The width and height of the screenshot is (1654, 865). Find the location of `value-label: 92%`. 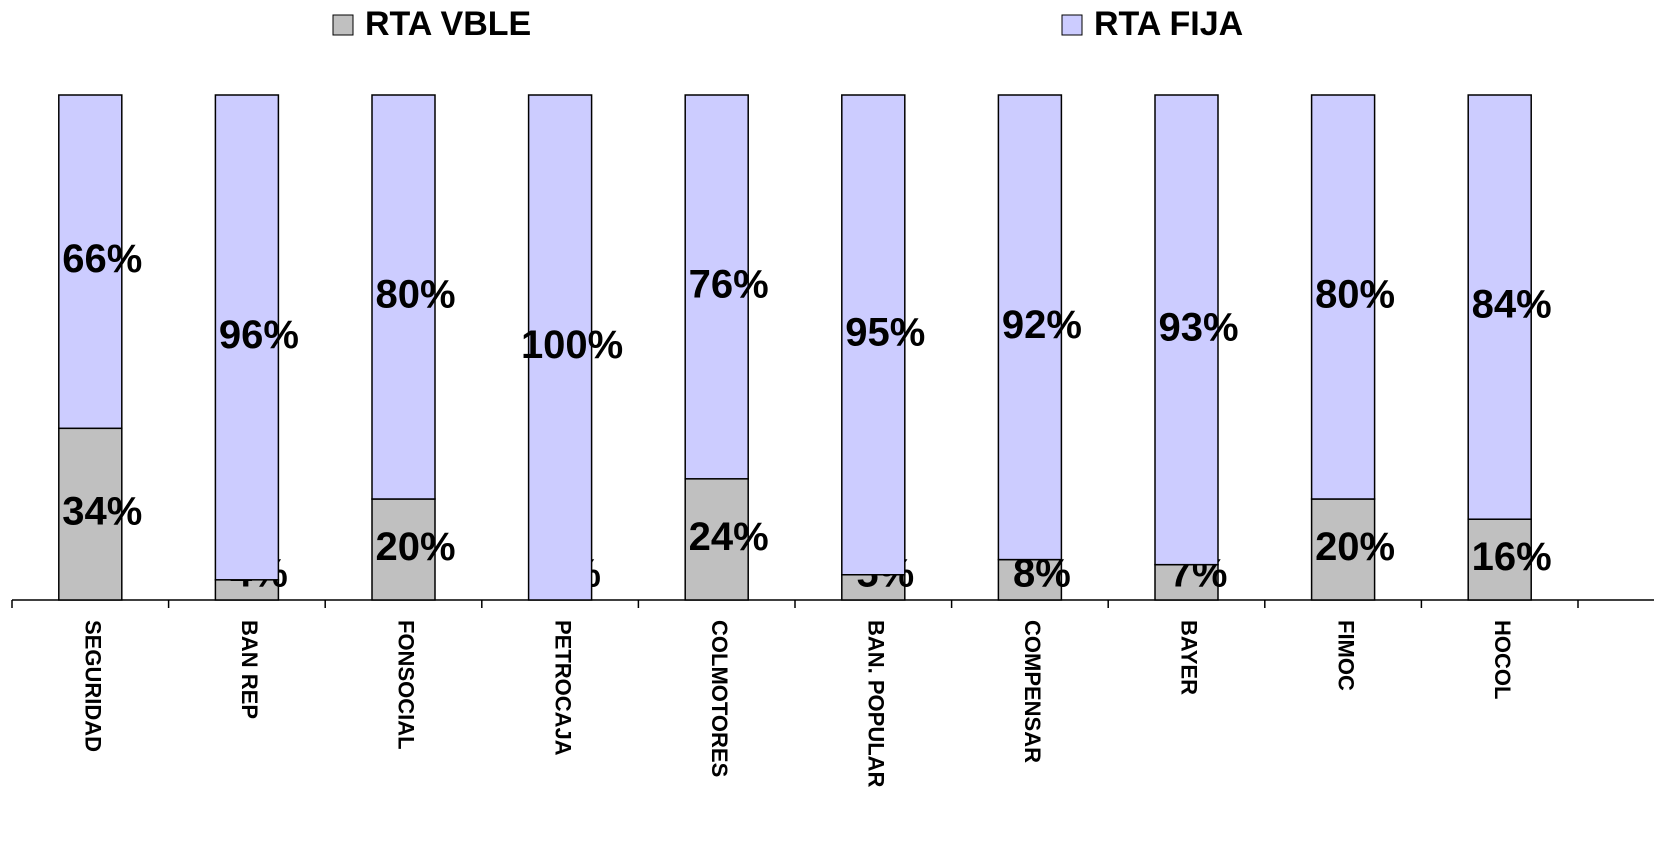

value-label: 92% is located at coordinates (1042, 325).